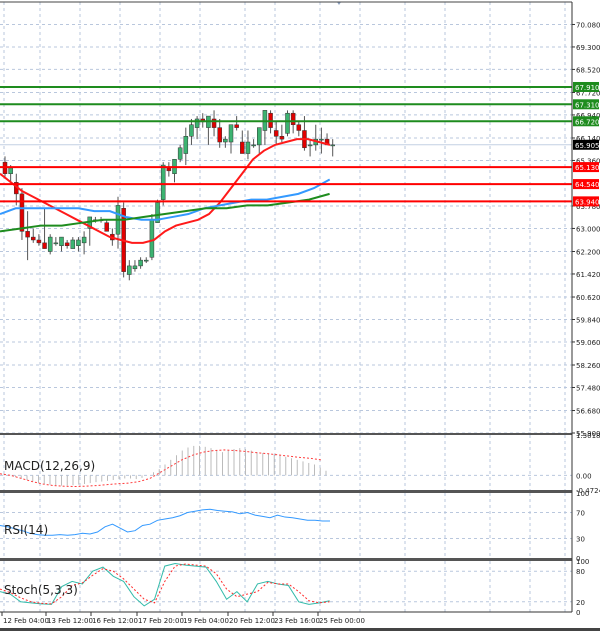 The height and width of the screenshot is (631, 600). I want to click on ma-green-line, so click(165, 212).